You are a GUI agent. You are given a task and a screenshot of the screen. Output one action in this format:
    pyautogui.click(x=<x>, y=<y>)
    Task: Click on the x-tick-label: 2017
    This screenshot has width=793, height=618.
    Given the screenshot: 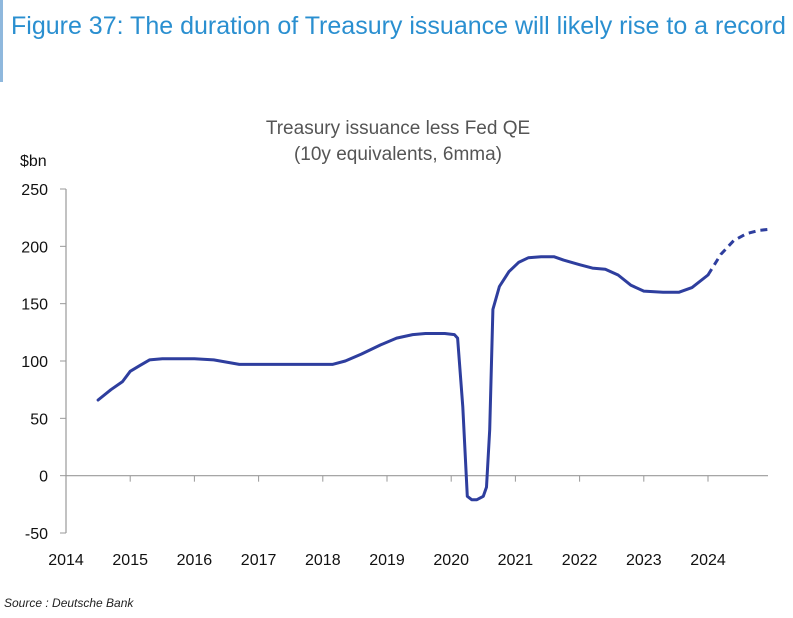 What is the action you would take?
    pyautogui.click(x=259, y=560)
    